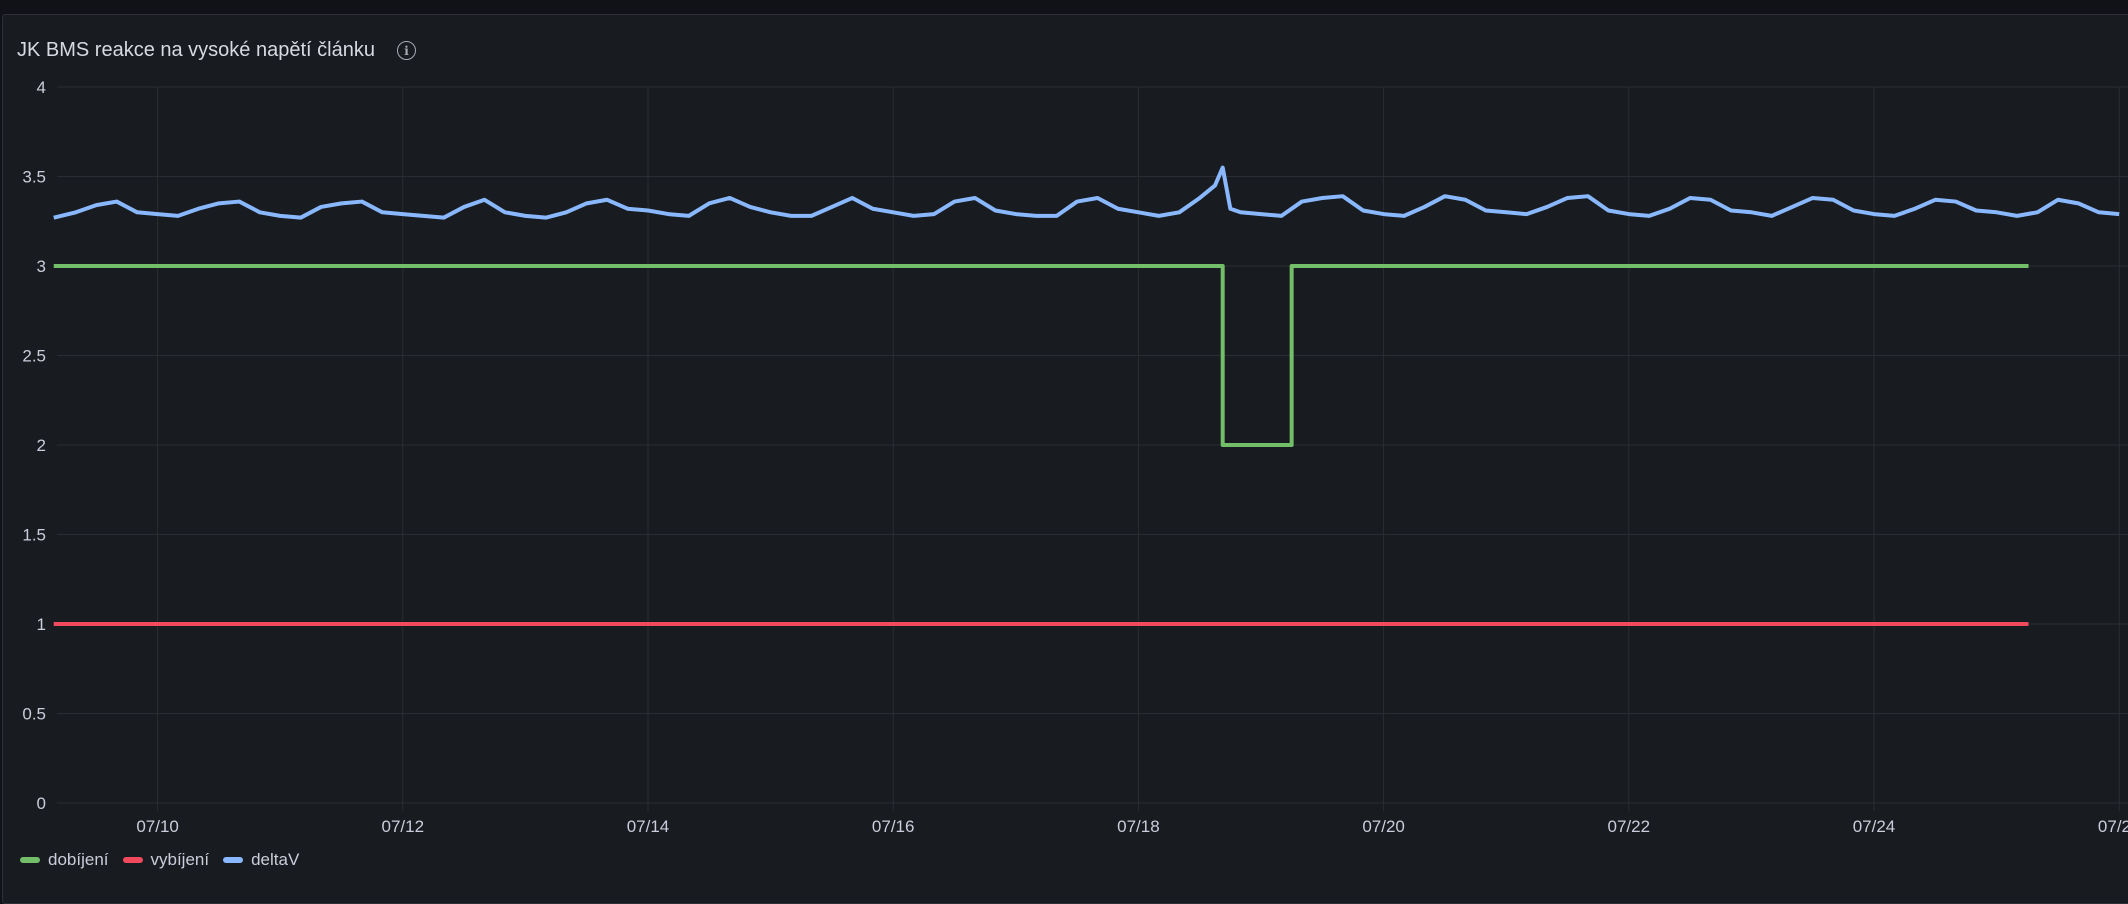 Image resolution: width=2128 pixels, height=904 pixels. I want to click on x-tick-label: 07/16, so click(893, 826).